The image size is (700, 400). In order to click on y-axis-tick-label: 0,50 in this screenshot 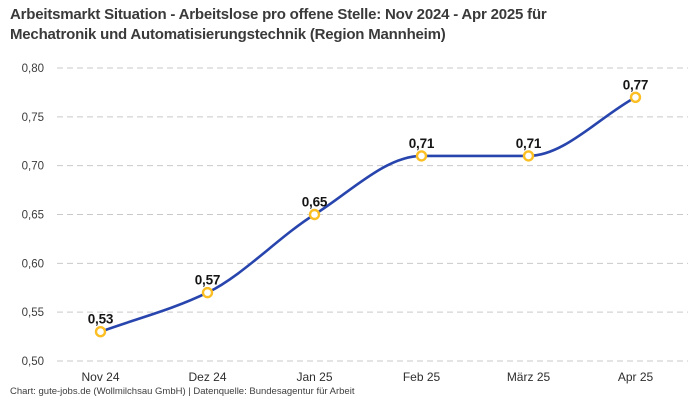, I will do `click(33, 362)`.